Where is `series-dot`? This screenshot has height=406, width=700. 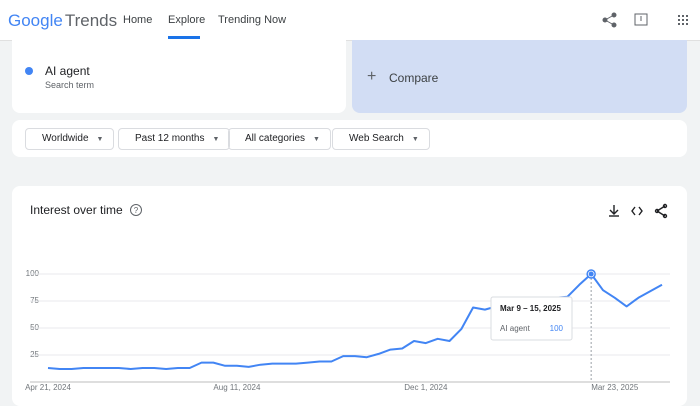
series-dot is located at coordinates (29, 71).